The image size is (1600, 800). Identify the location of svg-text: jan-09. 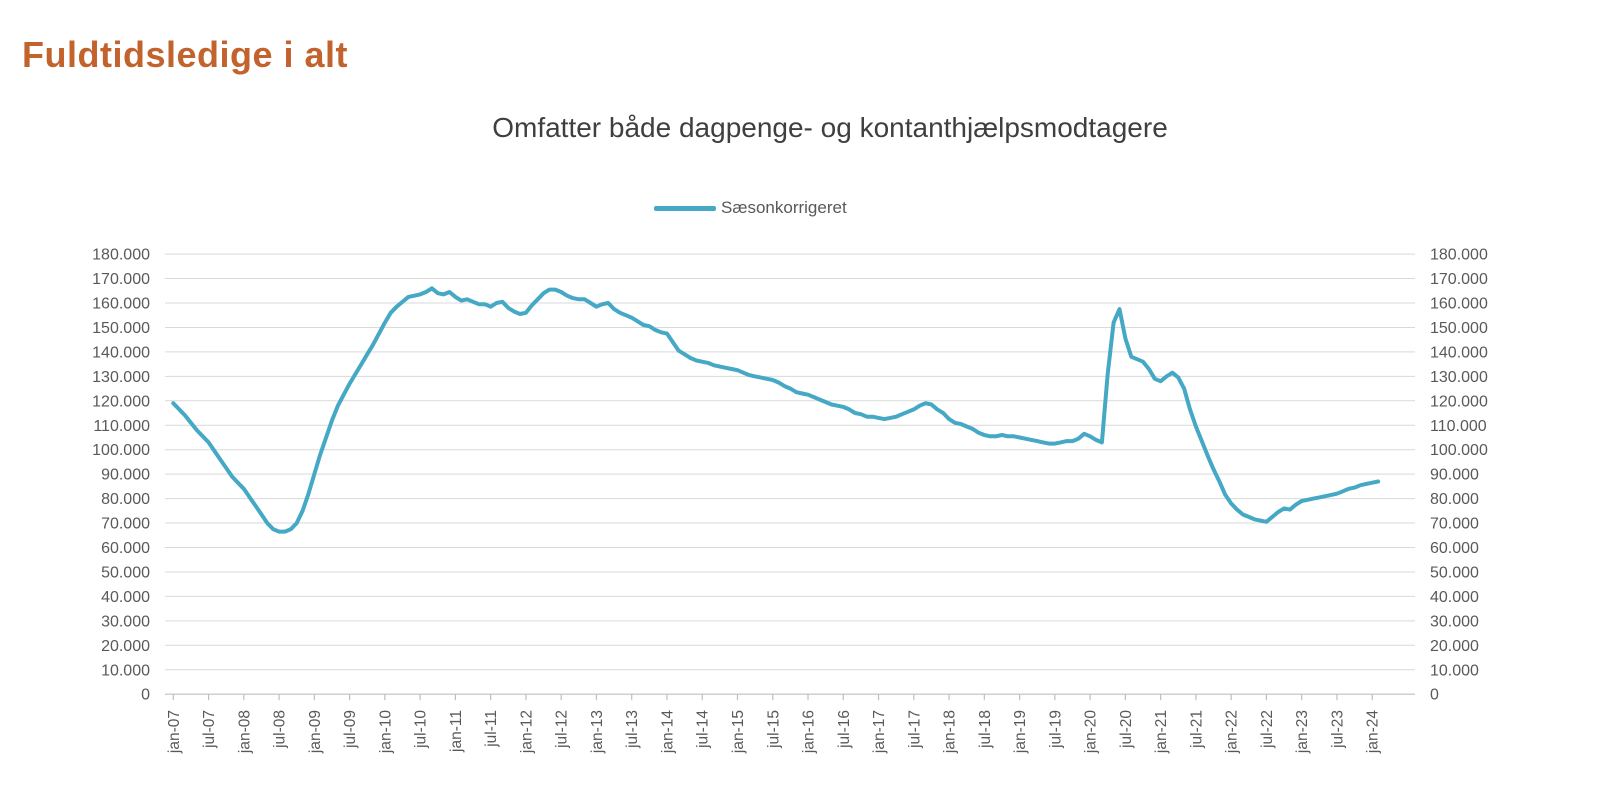
(315, 732).